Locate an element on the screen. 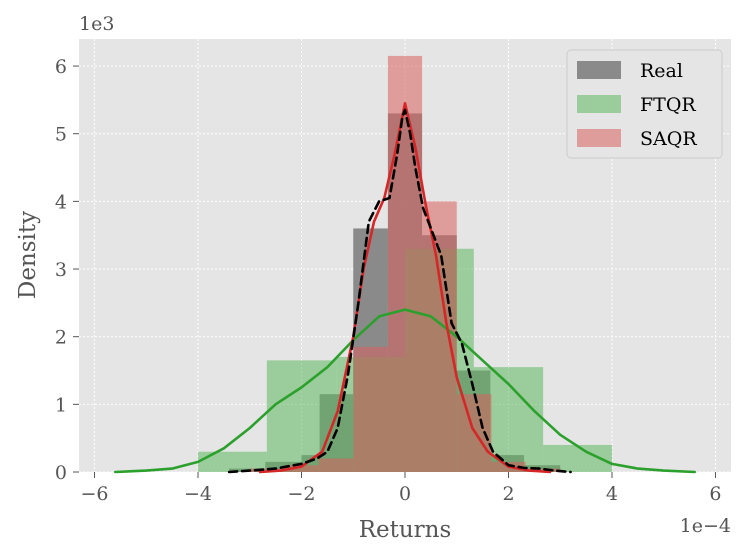  legend-swatch-real is located at coordinates (599, 70).